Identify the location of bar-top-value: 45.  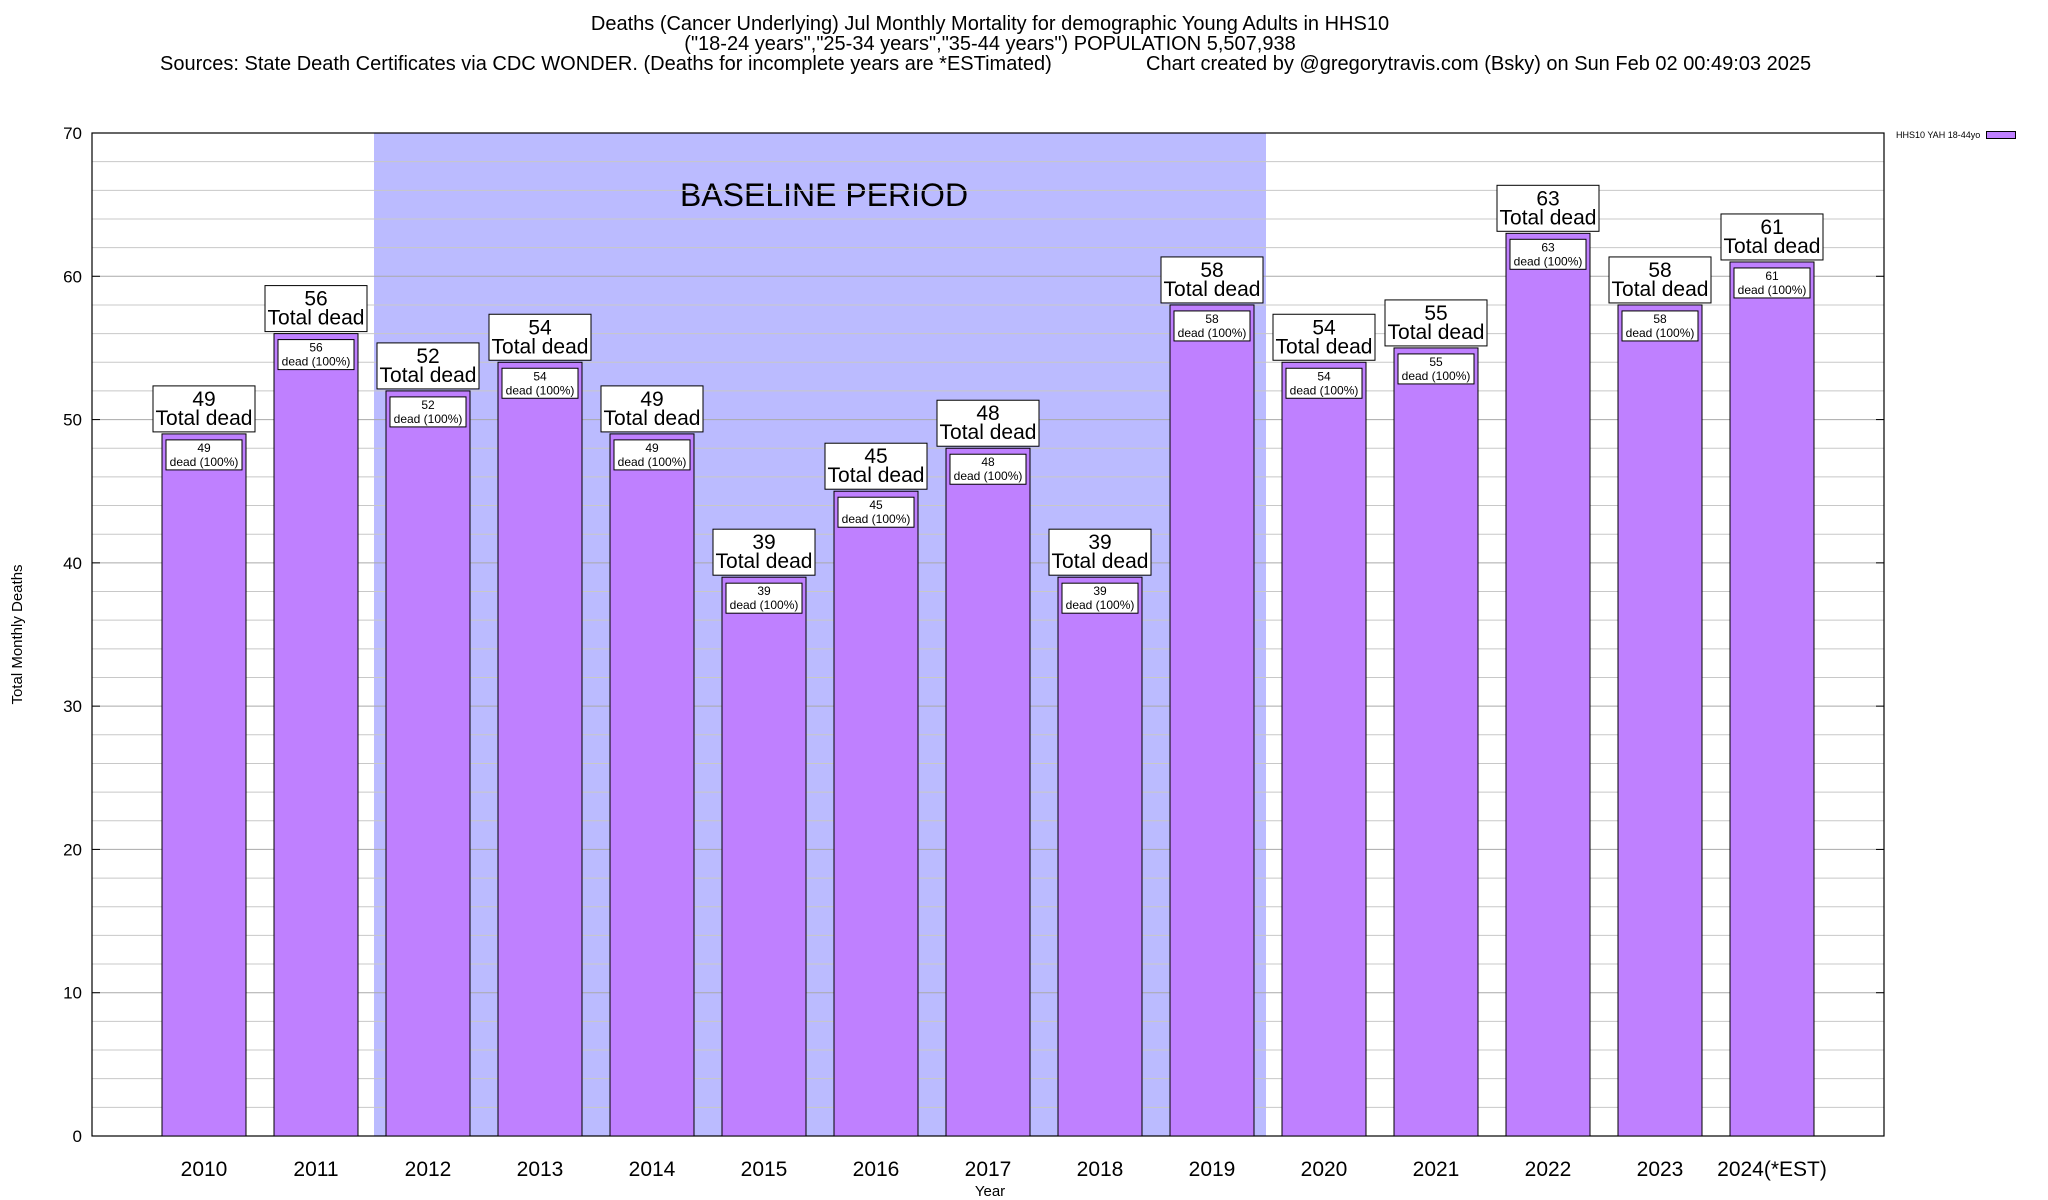
(875, 456).